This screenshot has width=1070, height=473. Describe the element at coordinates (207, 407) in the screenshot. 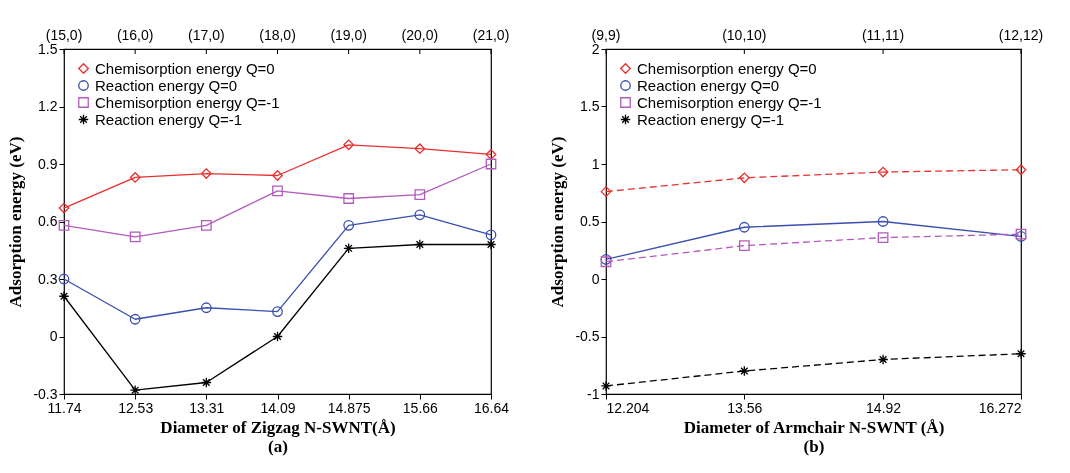

I see `x-tick-label: 13.31` at that location.